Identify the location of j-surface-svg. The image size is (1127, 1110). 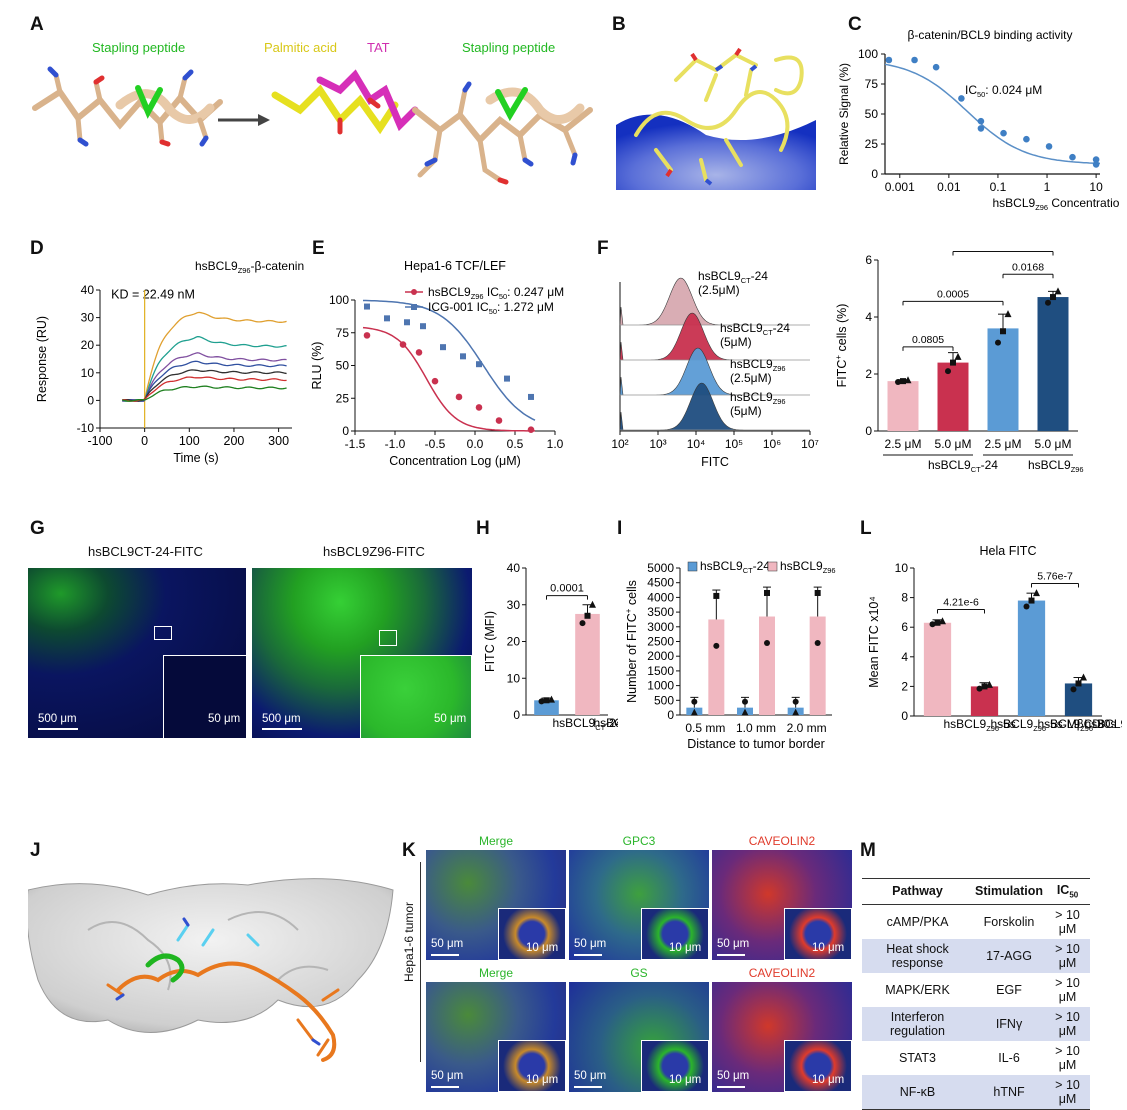
(211, 970).